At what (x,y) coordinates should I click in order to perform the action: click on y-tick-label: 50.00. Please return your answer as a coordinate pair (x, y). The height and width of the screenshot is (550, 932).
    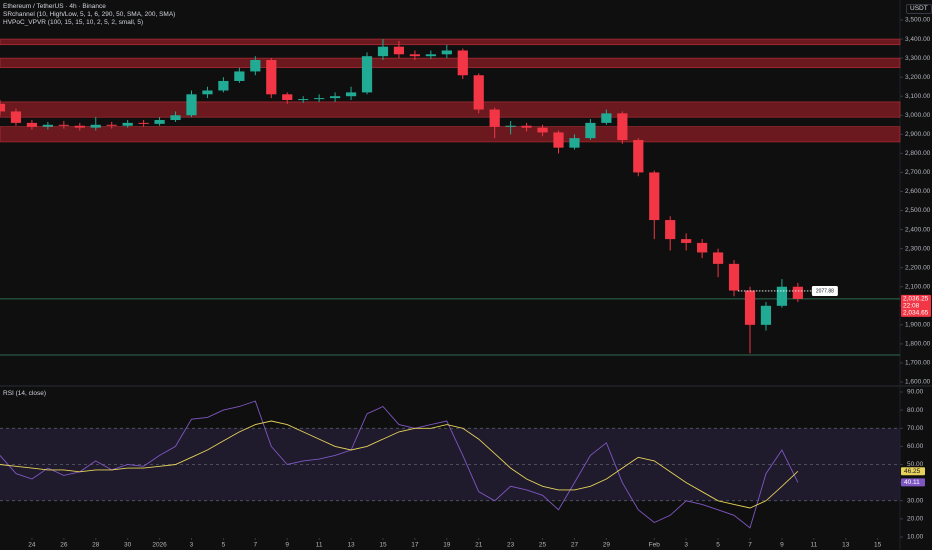
    Looking at the image, I should click on (915, 464).